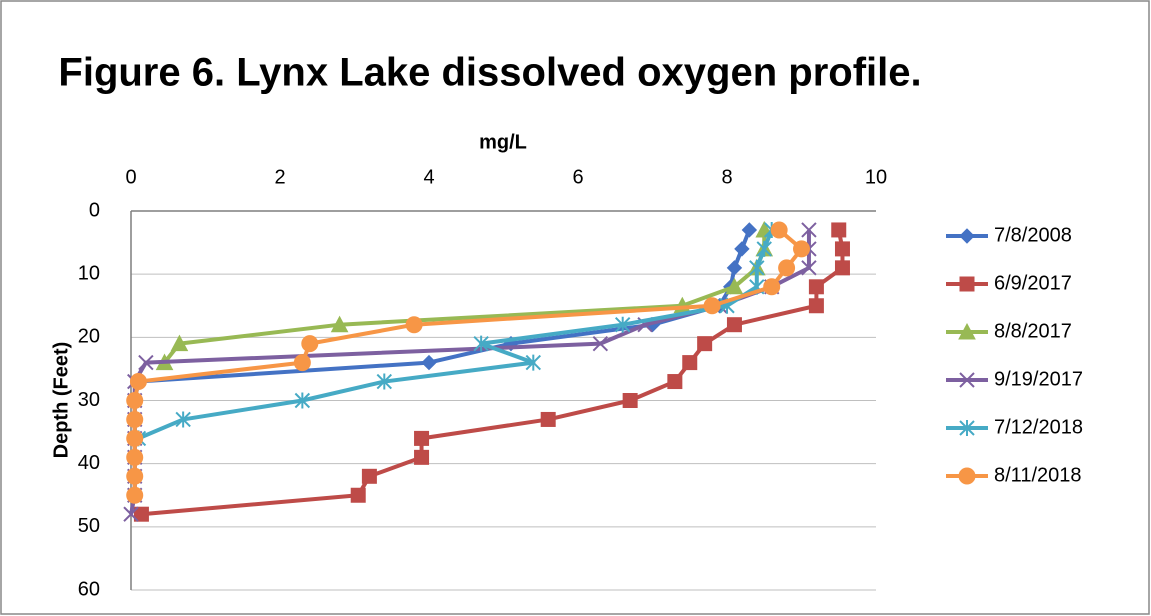 The width and height of the screenshot is (1151, 616). Describe the element at coordinates (1033, 283) in the screenshot. I see `legend-label: 6/9/2017` at that location.